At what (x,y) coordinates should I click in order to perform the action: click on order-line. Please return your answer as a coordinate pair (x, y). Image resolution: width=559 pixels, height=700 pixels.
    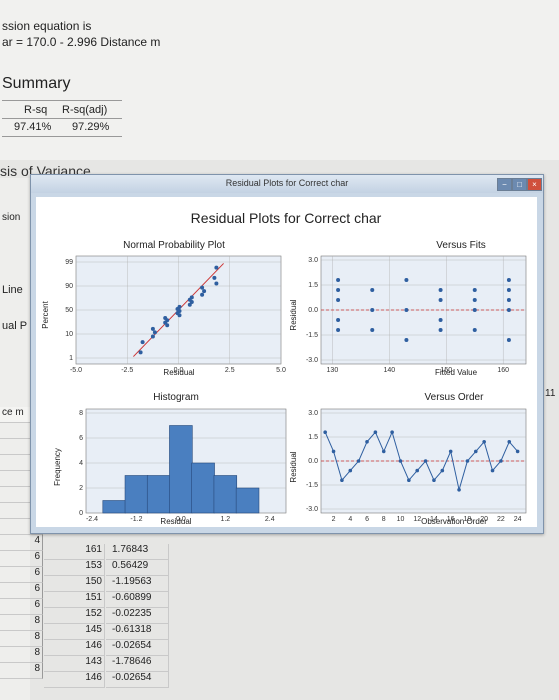
    Looking at the image, I should click on (421, 460).